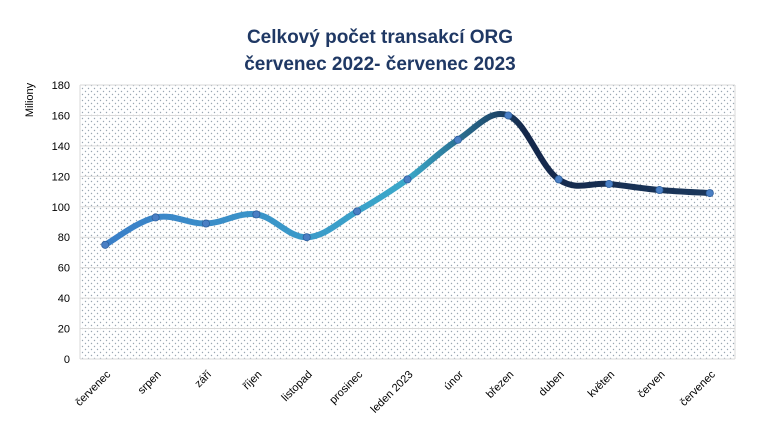  What do you see at coordinates (30, 99) in the screenshot?
I see `y-axis-label: Miliony` at bounding box center [30, 99].